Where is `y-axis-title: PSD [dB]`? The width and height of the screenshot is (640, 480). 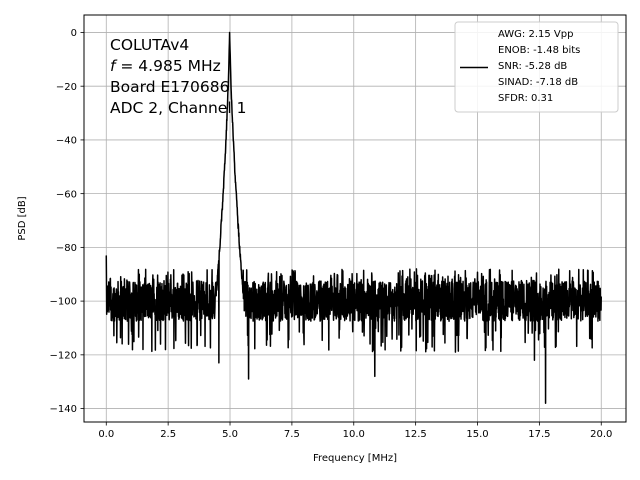
y-axis-title: PSD [dB] is located at coordinates (22, 218).